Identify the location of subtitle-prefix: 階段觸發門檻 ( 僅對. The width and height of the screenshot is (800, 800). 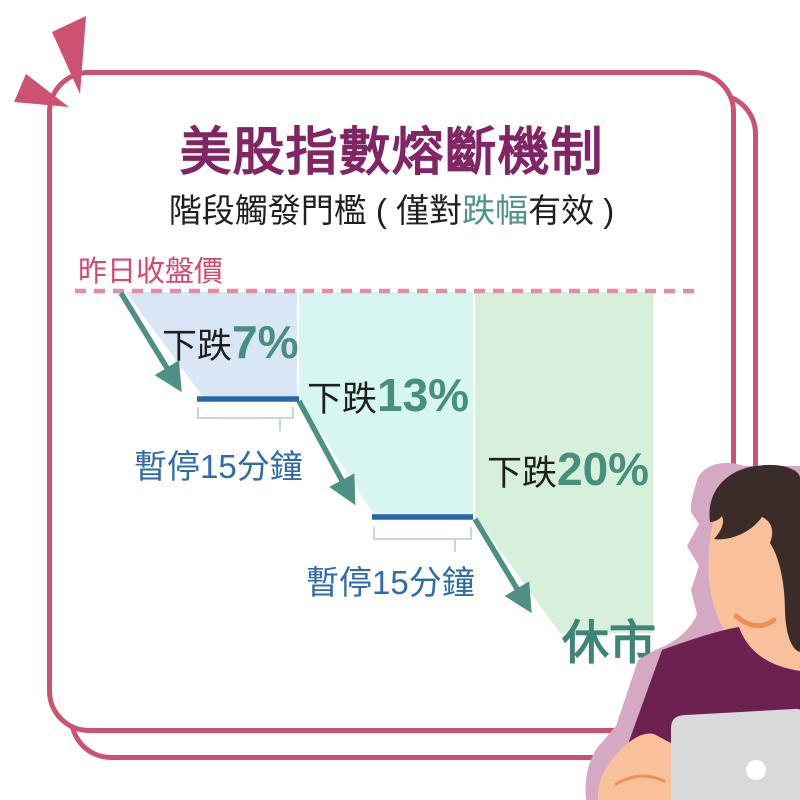
(315, 210).